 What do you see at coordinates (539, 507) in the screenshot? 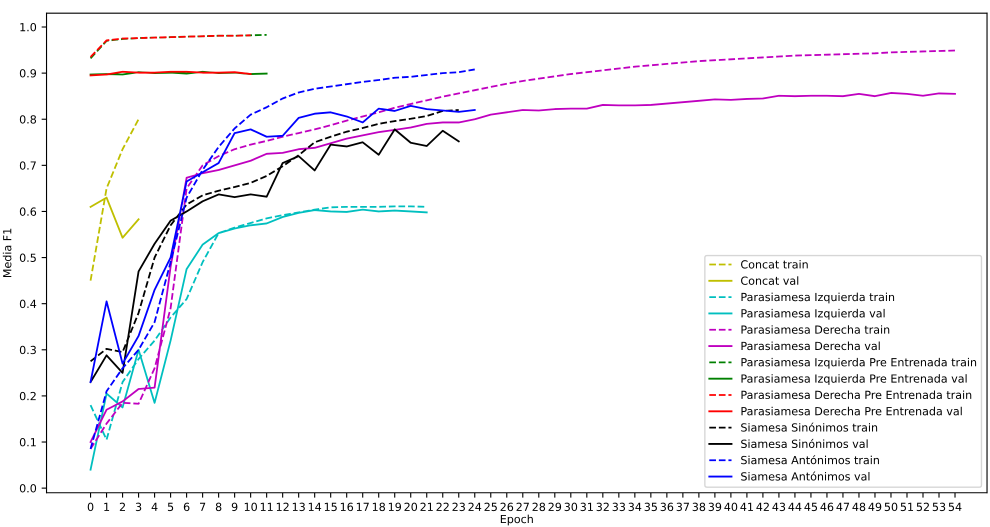
I see `x-tick-label: 28` at bounding box center [539, 507].